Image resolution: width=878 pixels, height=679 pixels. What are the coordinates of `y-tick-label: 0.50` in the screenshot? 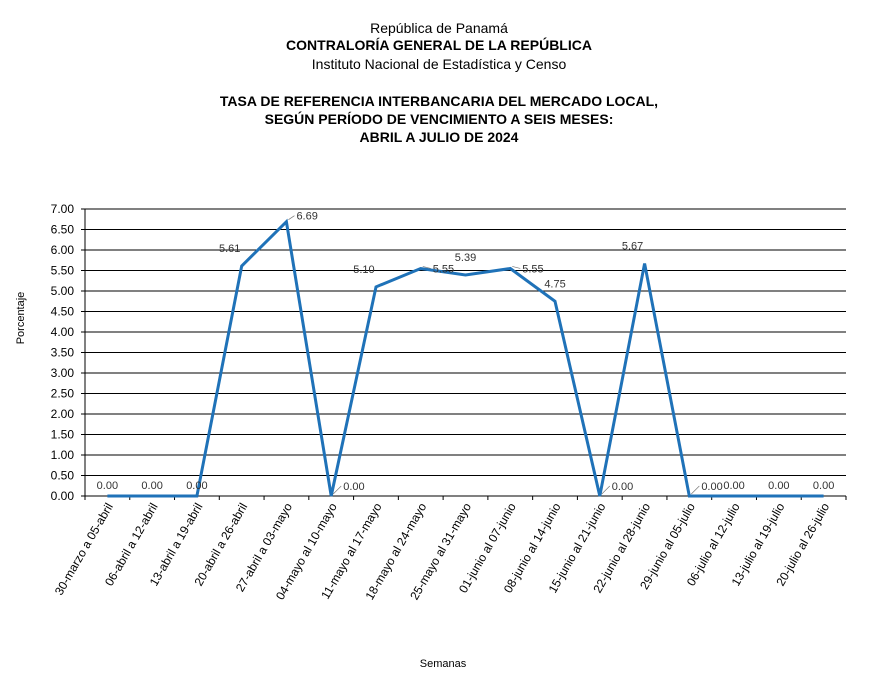 It's located at (63, 476).